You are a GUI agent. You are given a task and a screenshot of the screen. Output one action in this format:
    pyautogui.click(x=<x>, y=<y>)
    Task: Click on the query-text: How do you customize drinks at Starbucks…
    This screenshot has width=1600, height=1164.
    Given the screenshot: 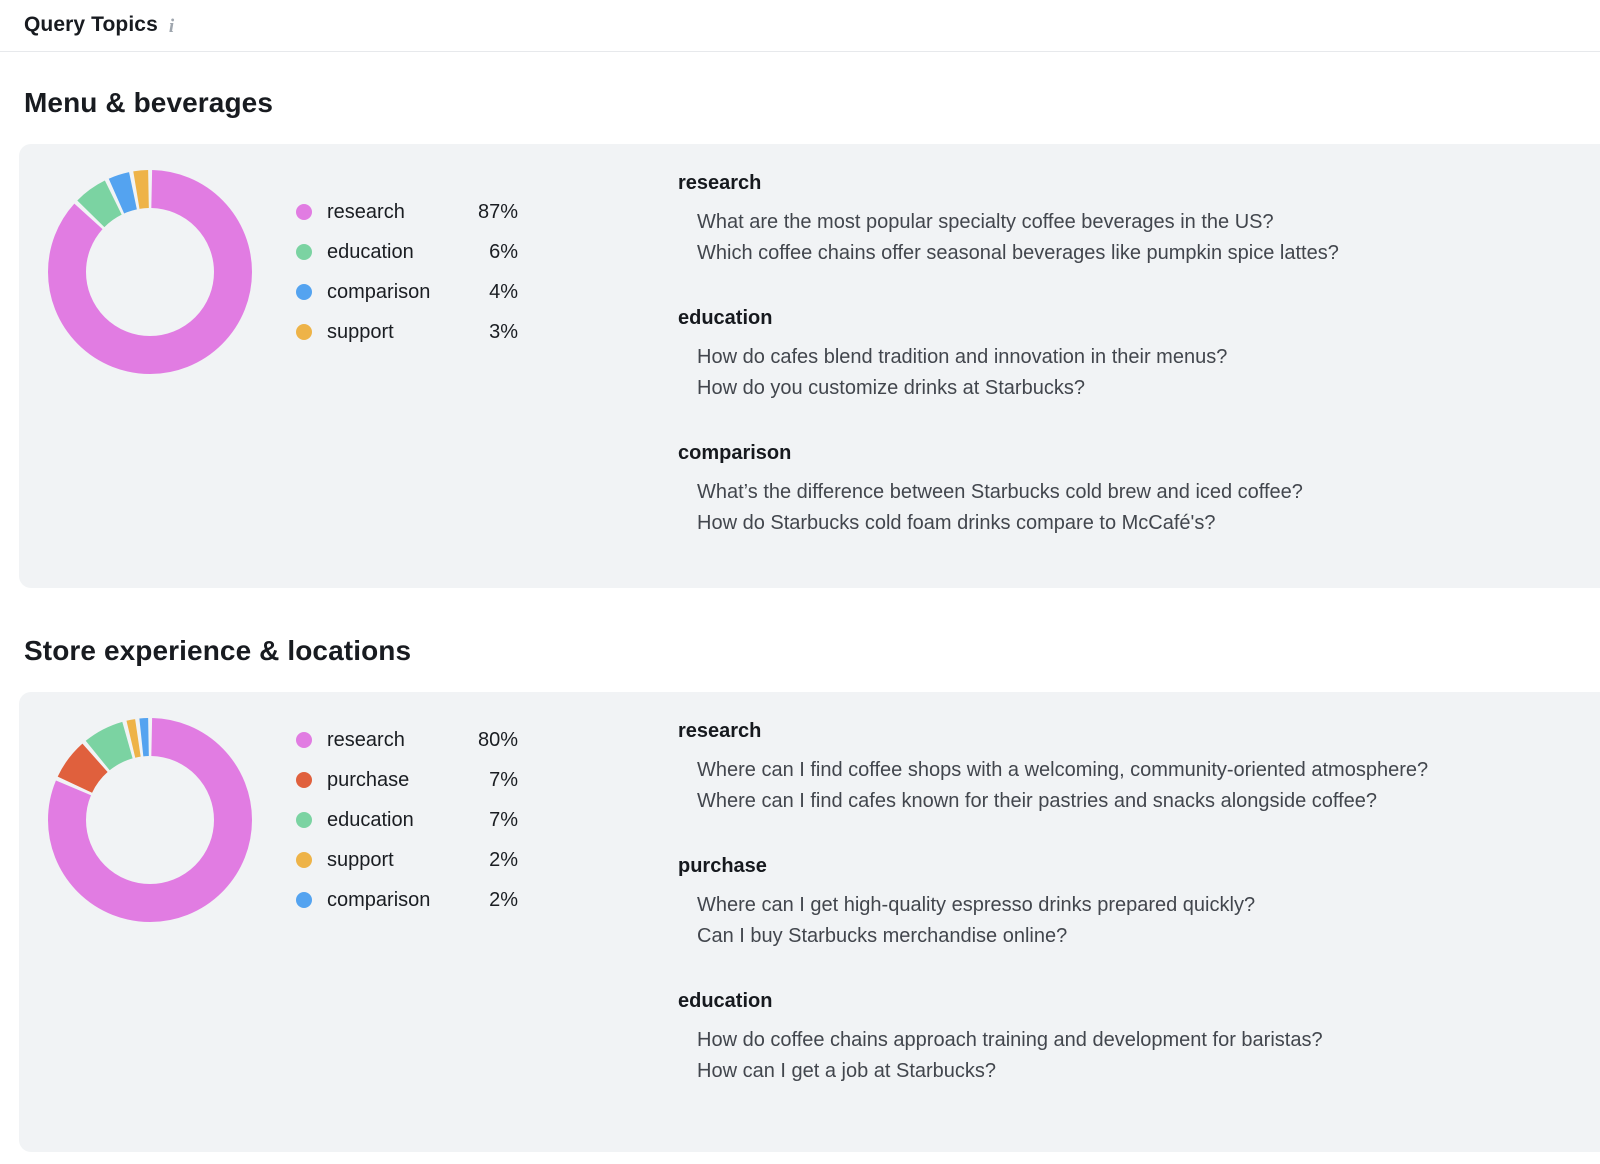 What is the action you would take?
    pyautogui.click(x=891, y=388)
    